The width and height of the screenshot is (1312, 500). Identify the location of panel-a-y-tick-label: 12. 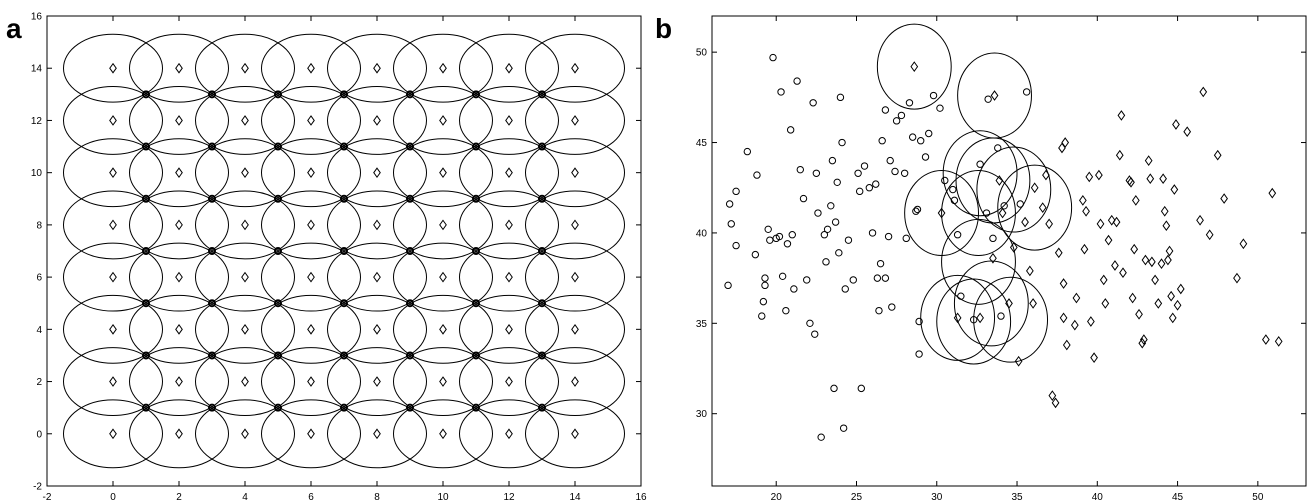
(37, 121).